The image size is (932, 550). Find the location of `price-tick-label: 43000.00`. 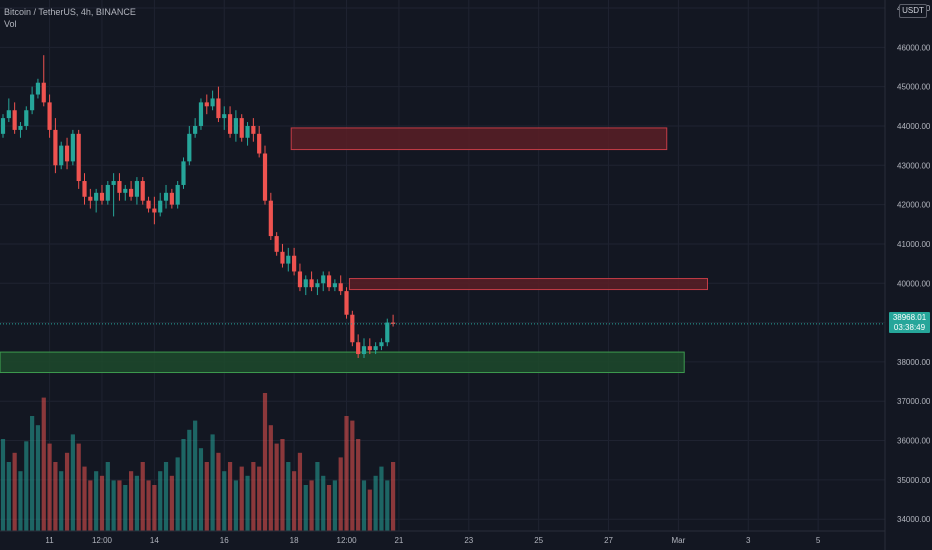

price-tick-label: 43000.00 is located at coordinates (914, 165).